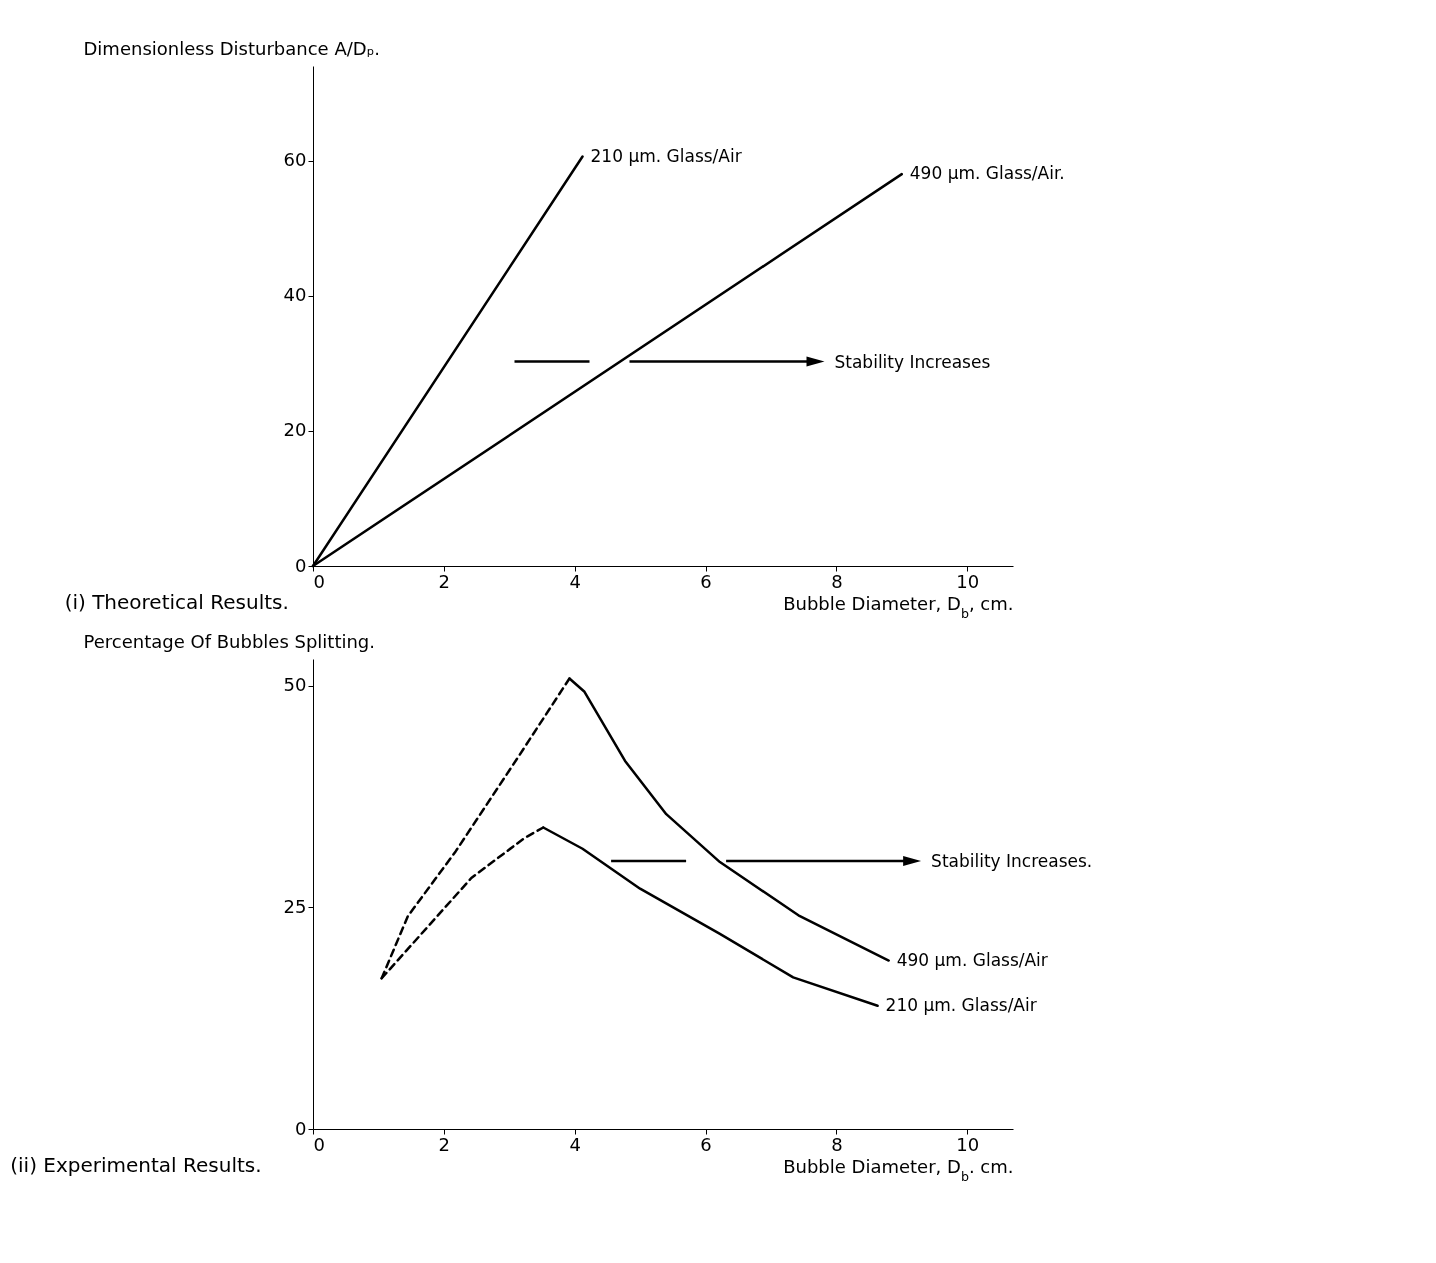 The height and width of the screenshot is (1263, 1436). Describe the element at coordinates (295, 295) in the screenshot. I see `y-tick-label: 40` at that location.